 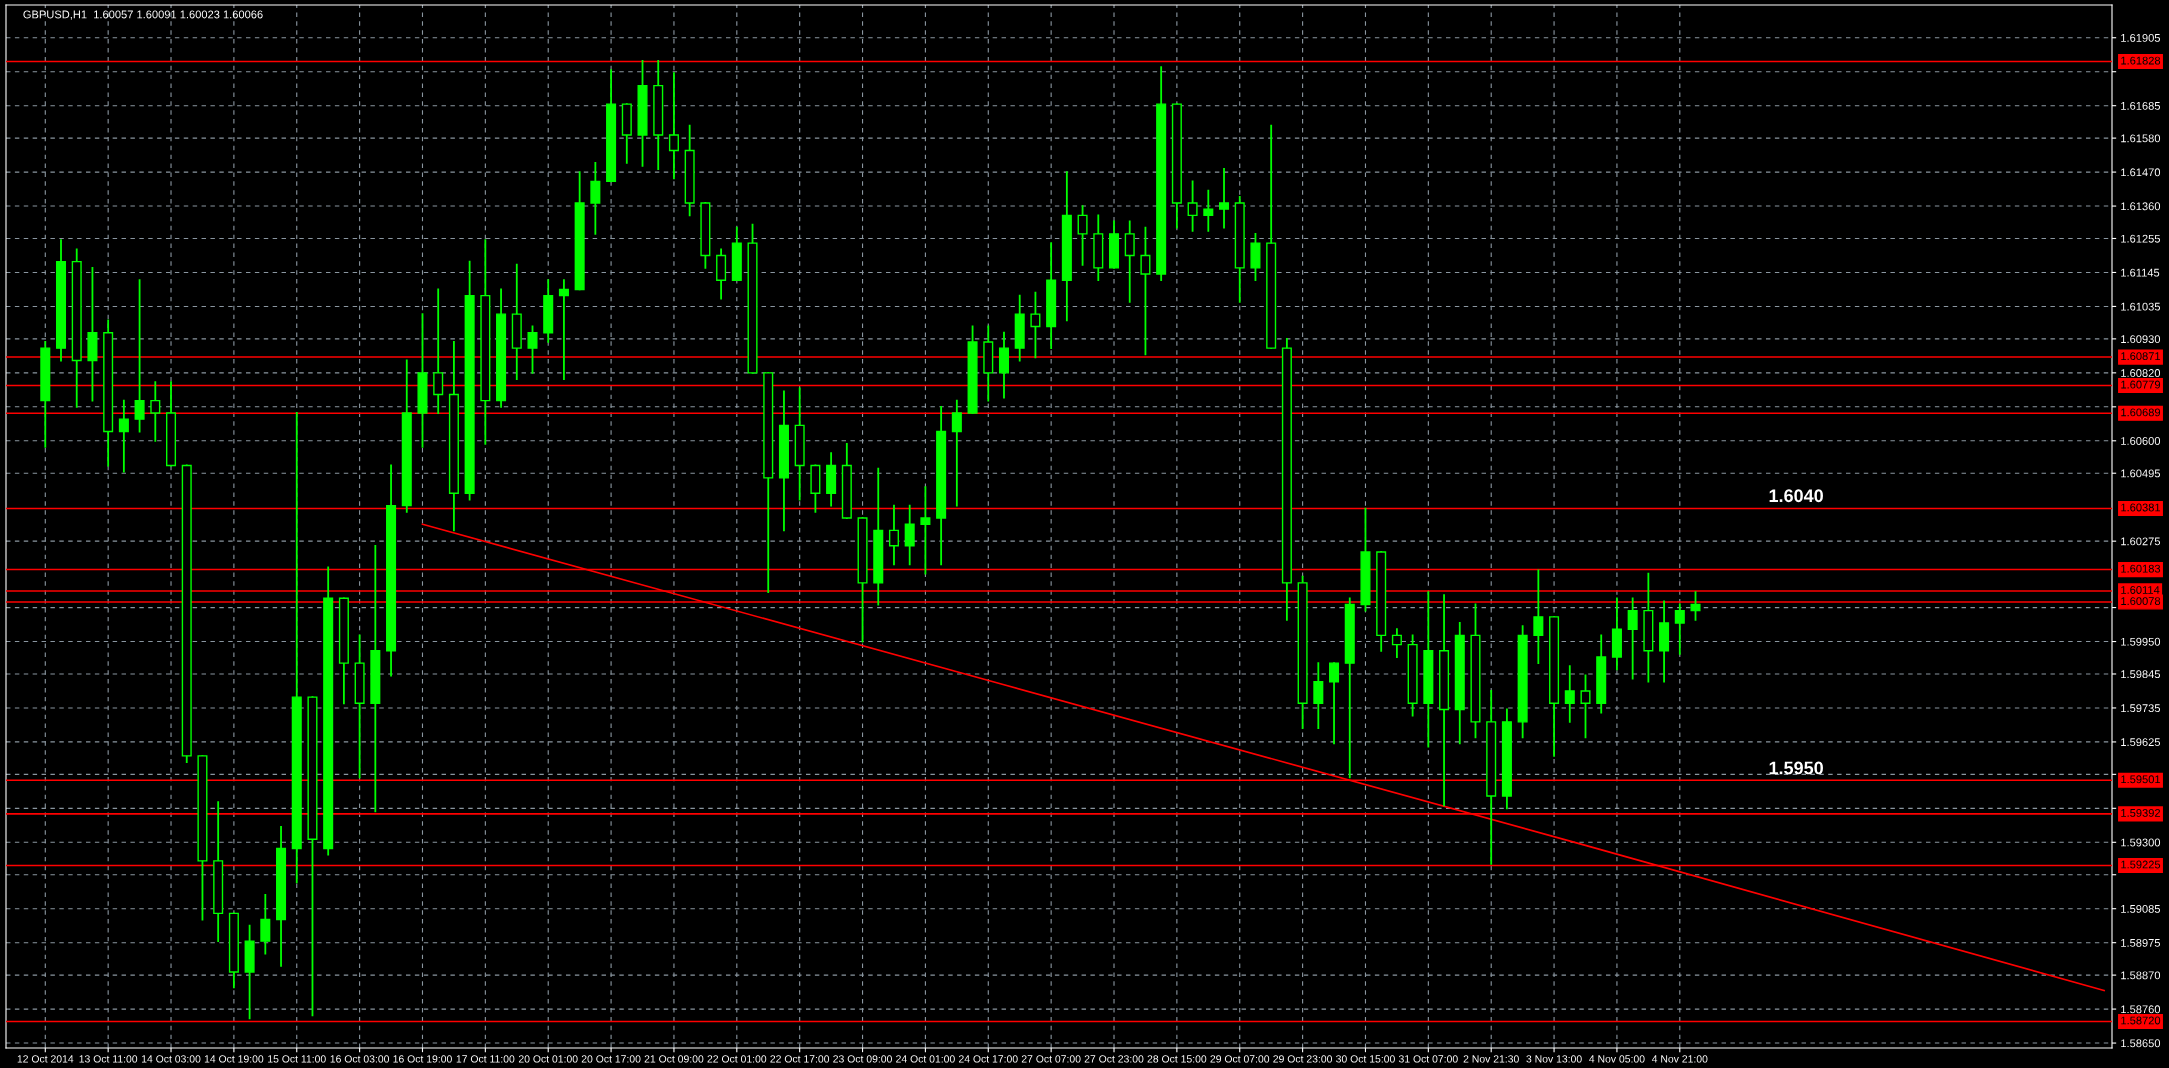 What do you see at coordinates (925, 1059) in the screenshot?
I see `x-tick-label: 24 Oct 01:00` at bounding box center [925, 1059].